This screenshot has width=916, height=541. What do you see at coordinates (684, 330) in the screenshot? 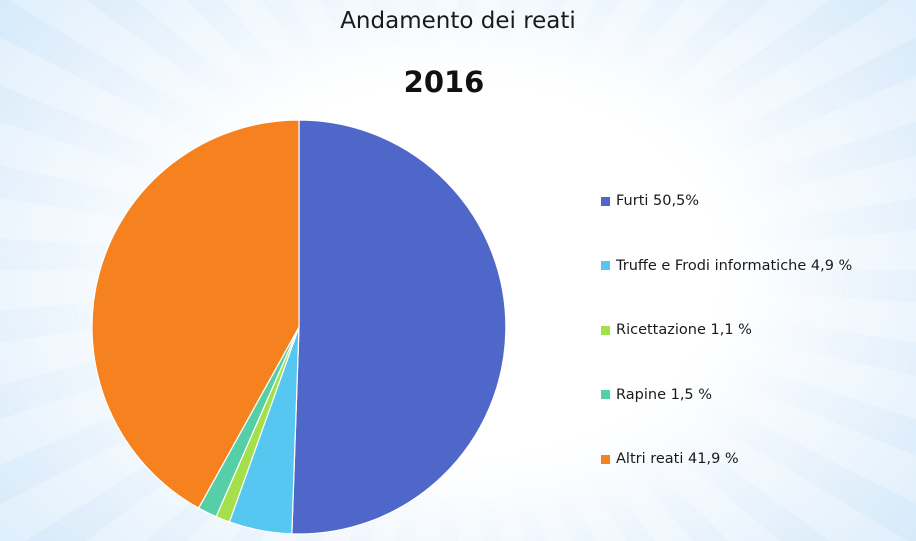
I see `legend-label: Ricettazione 1,1 %` at bounding box center [684, 330].